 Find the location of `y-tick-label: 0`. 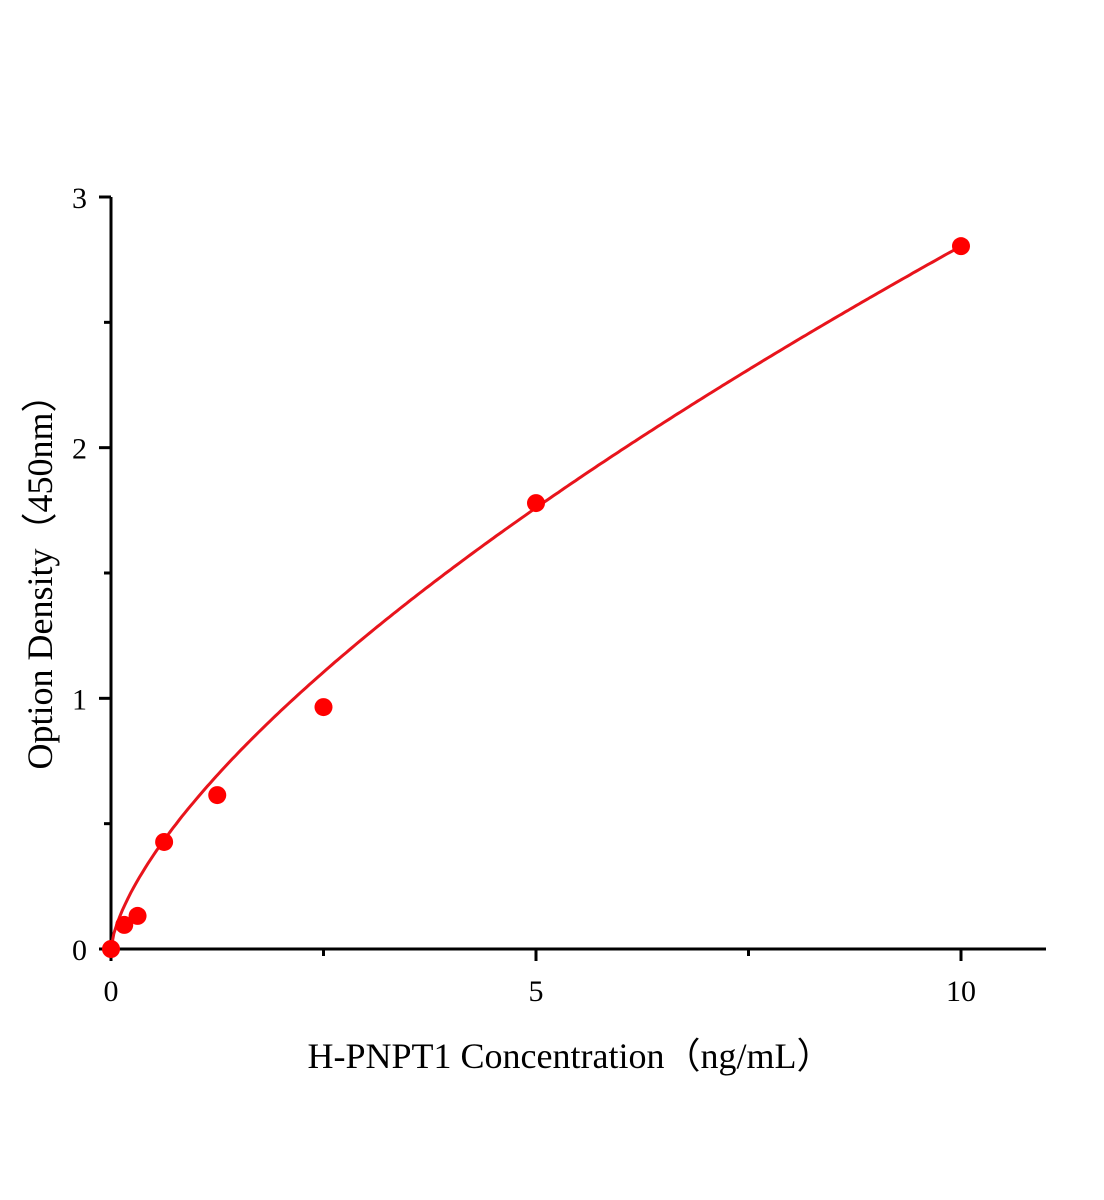

y-tick-label: 0 is located at coordinates (79, 950).